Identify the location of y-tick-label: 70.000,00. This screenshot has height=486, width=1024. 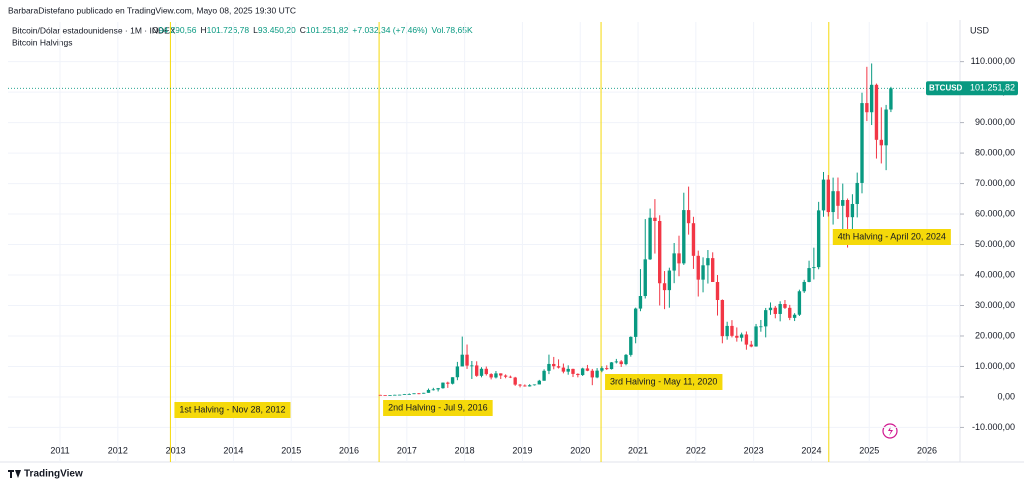
(995, 183).